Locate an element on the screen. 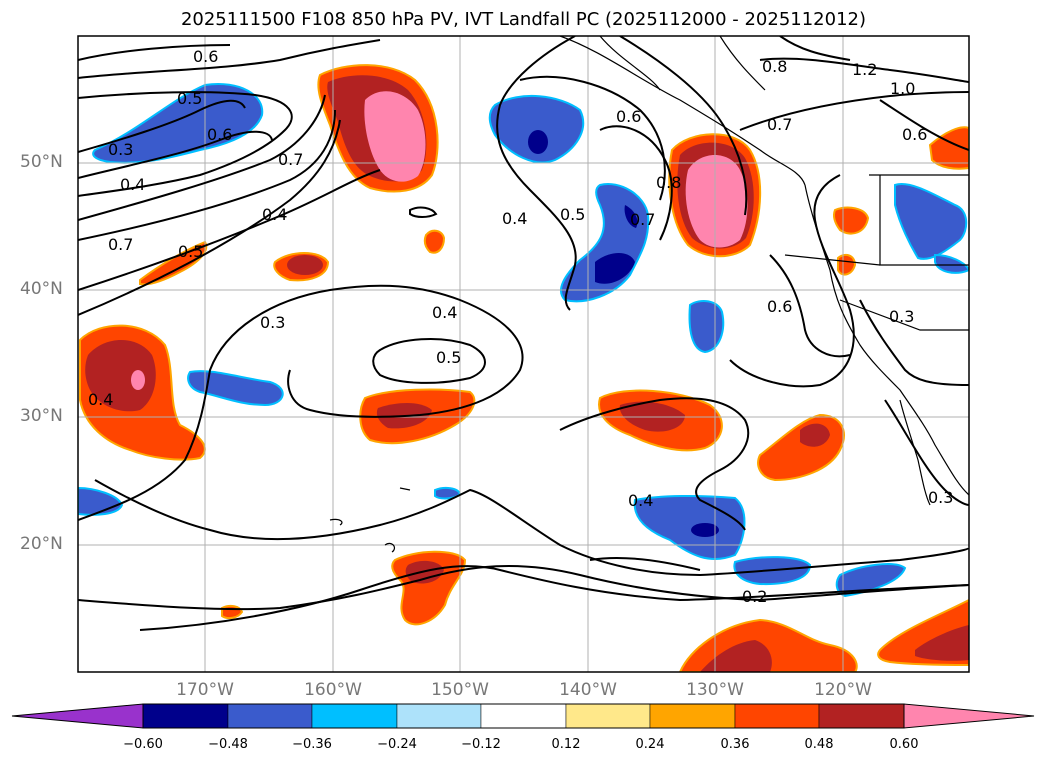  neg-region-nw is located at coordinates (178, 123).